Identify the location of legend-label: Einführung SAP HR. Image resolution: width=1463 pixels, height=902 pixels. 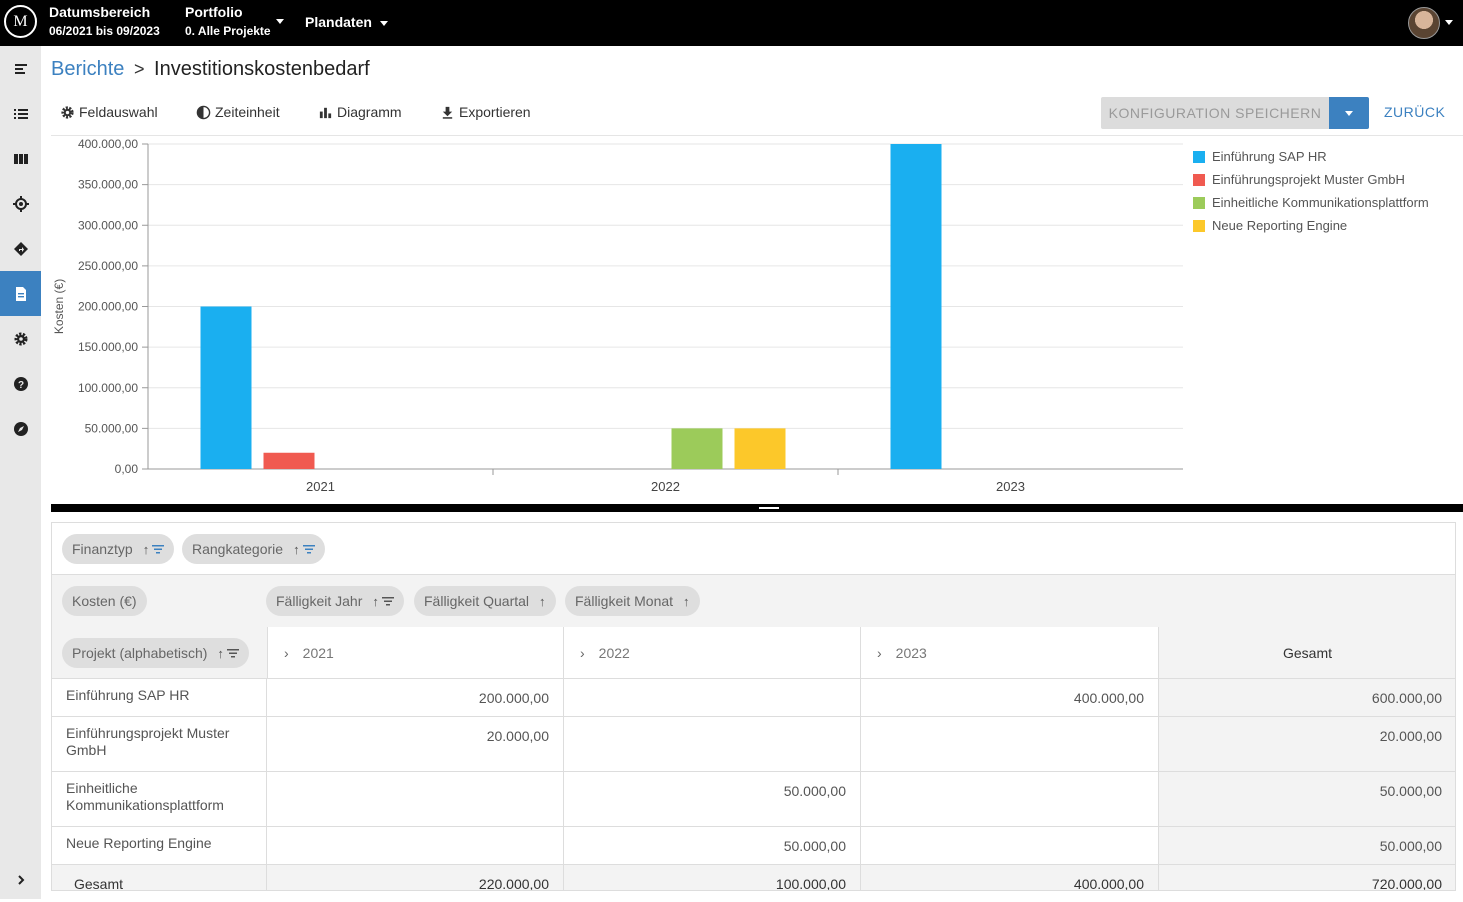
(1269, 156).